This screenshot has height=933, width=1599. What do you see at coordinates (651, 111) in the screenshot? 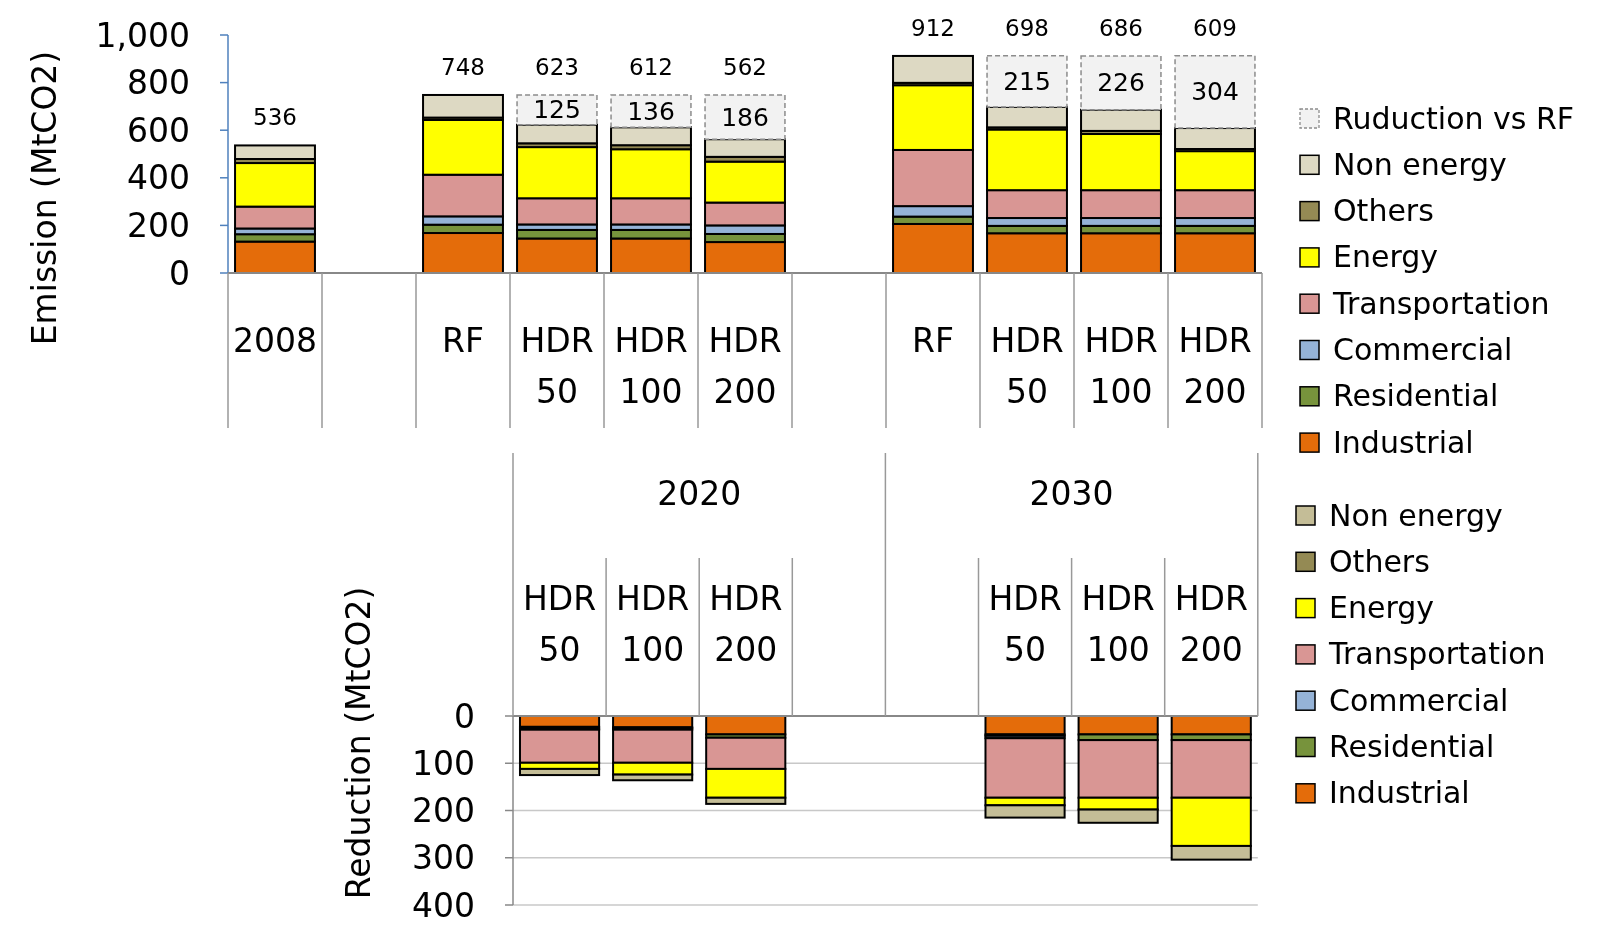
I see `data-label: 136` at bounding box center [651, 111].